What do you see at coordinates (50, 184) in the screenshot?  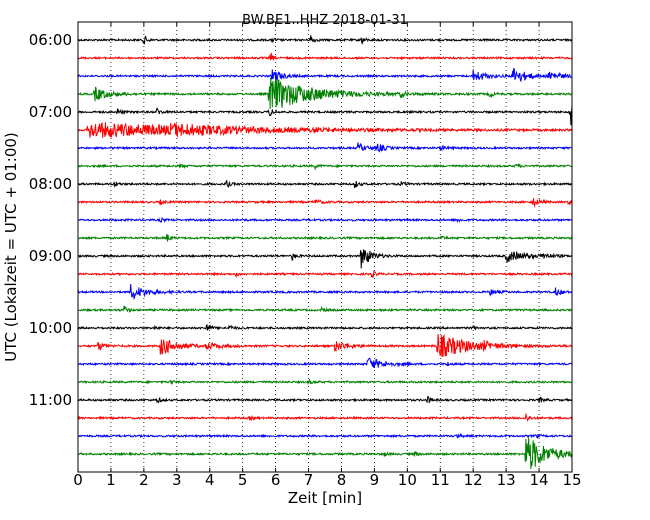 I see `y-tick-label: 08:00` at bounding box center [50, 184].